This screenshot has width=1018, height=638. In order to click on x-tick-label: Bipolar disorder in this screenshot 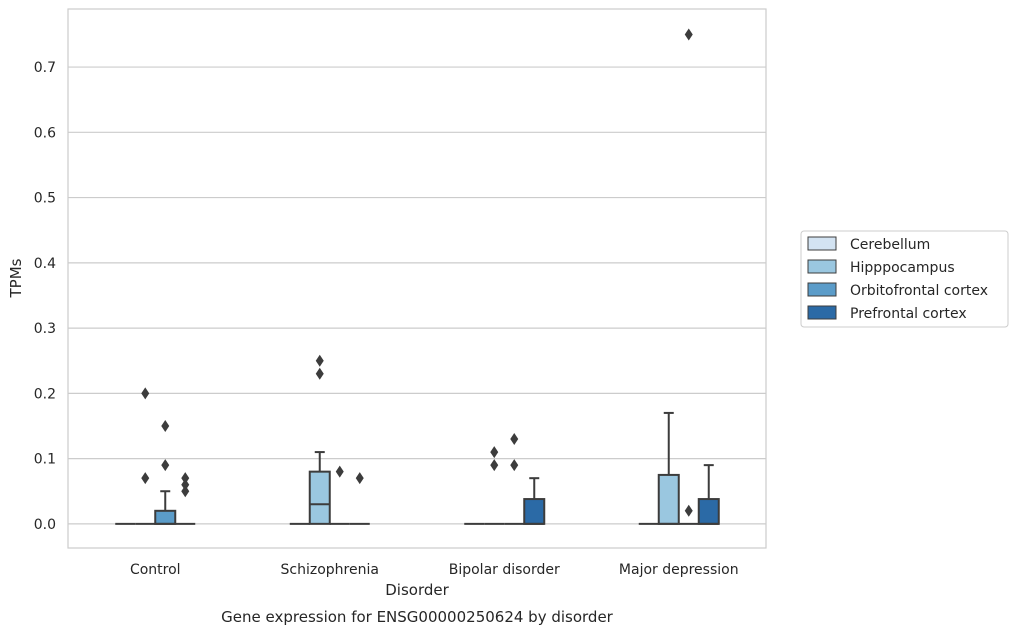, I will do `click(504, 570)`.